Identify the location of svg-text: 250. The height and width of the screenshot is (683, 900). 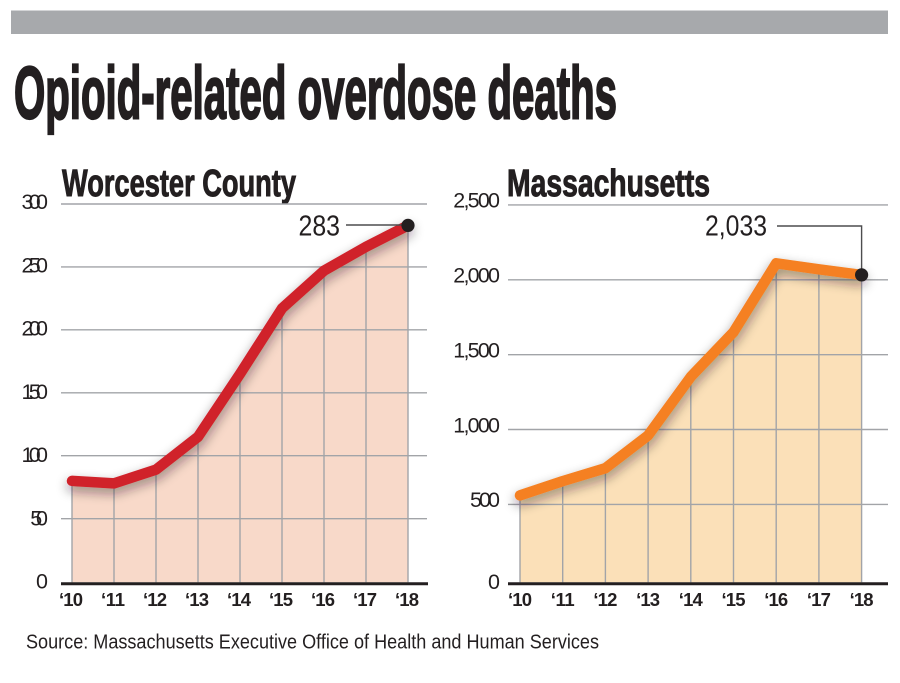
(35, 265).